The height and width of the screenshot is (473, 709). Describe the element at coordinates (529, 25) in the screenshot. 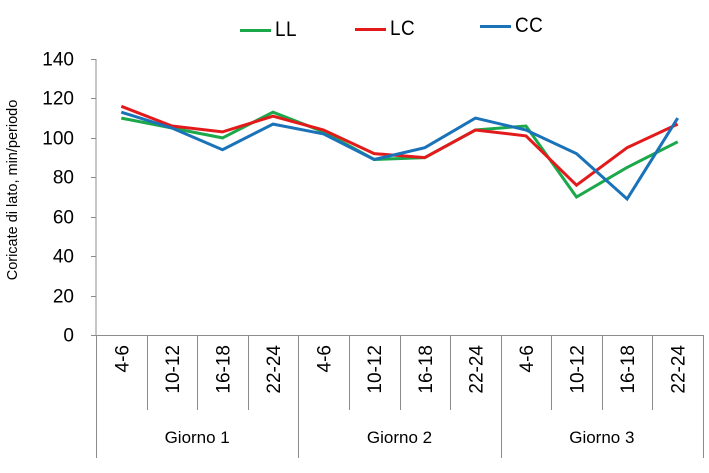

I see `legend-label-cc: CC` at that location.